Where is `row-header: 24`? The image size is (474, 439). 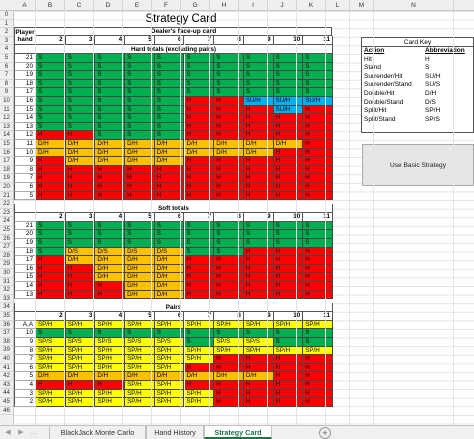
row-header: 24 is located at coordinates (6, 221).